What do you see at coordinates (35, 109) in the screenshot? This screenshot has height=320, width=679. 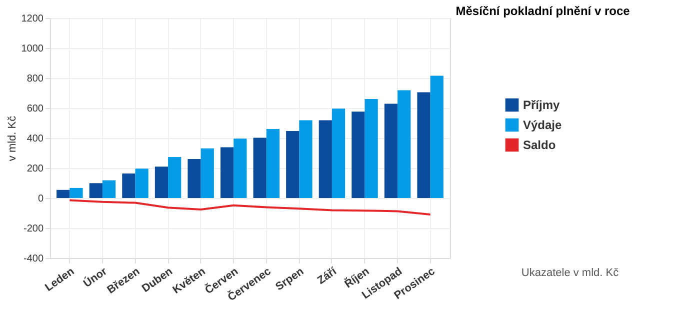 I see `y-tick-label: 600` at bounding box center [35, 109].